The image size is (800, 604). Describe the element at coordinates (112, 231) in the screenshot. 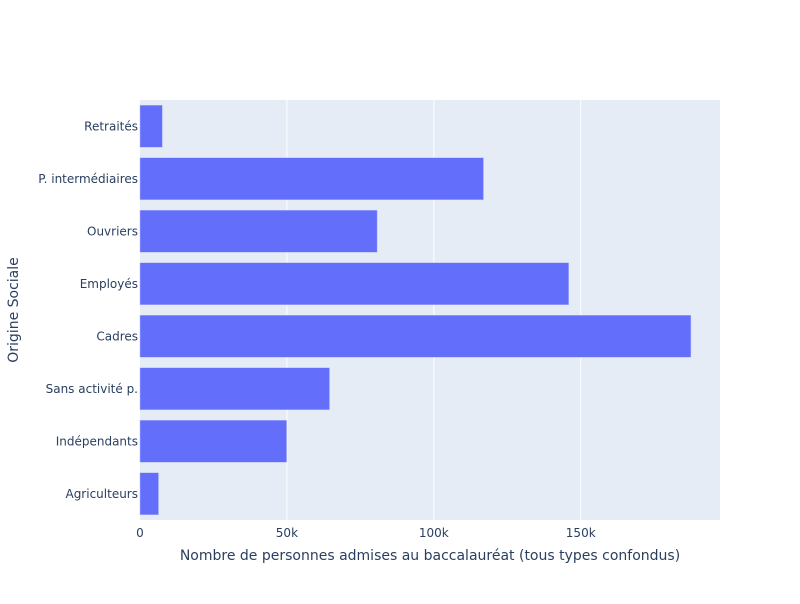

I see `y-tick-label: Ouvriers` at that location.